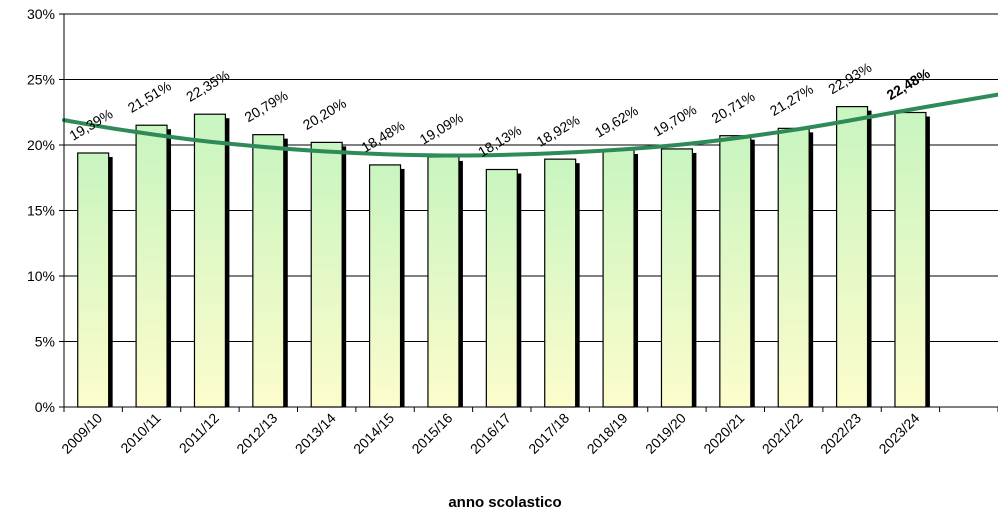  I want to click on y-tick-label: 5%, so click(45, 342).